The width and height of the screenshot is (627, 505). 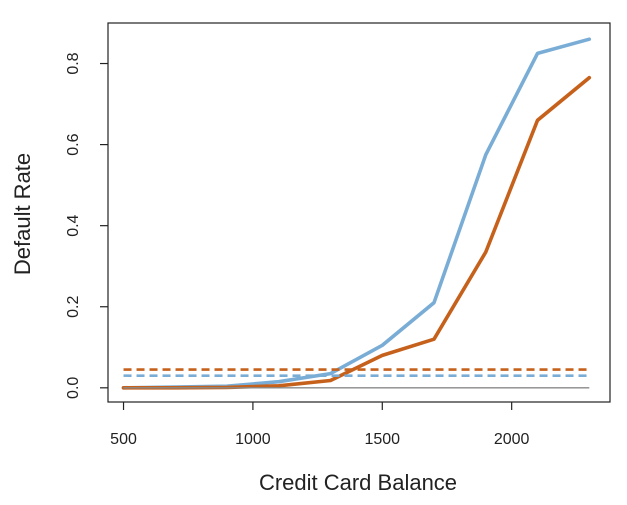 I want to click on y-tick-label: 0.8, so click(x=73, y=63).